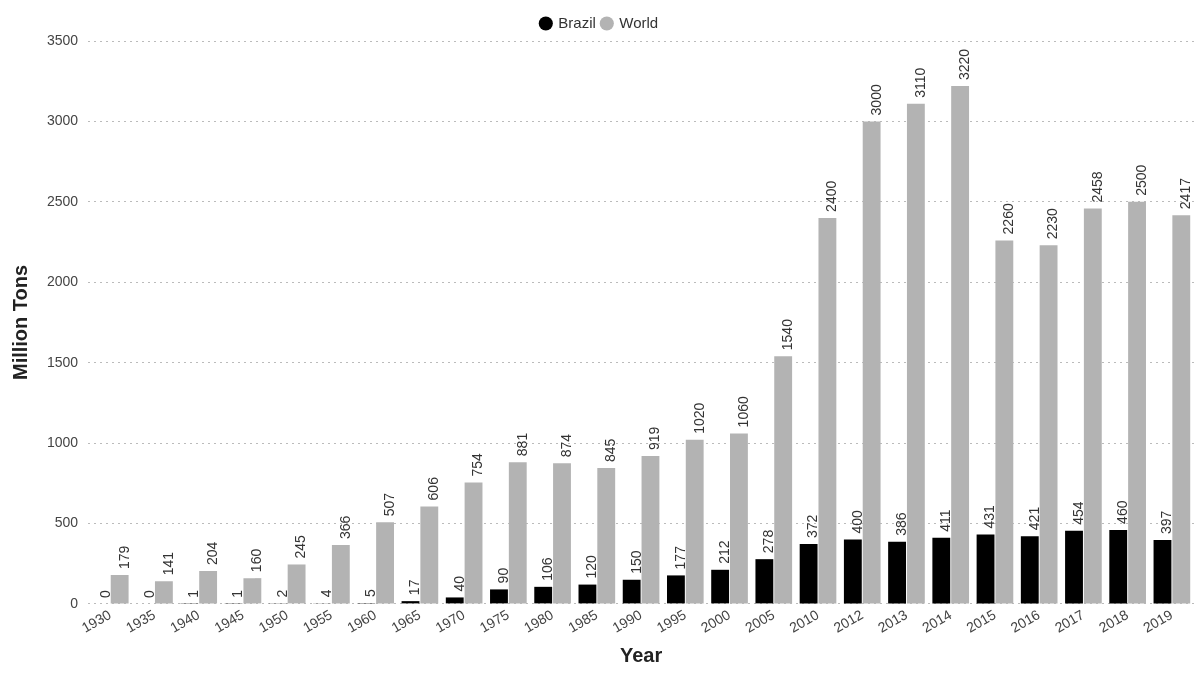 This screenshot has height=677, width=1204. What do you see at coordinates (671, 621) in the screenshot?
I see `x-tick-label: 1995` at bounding box center [671, 621].